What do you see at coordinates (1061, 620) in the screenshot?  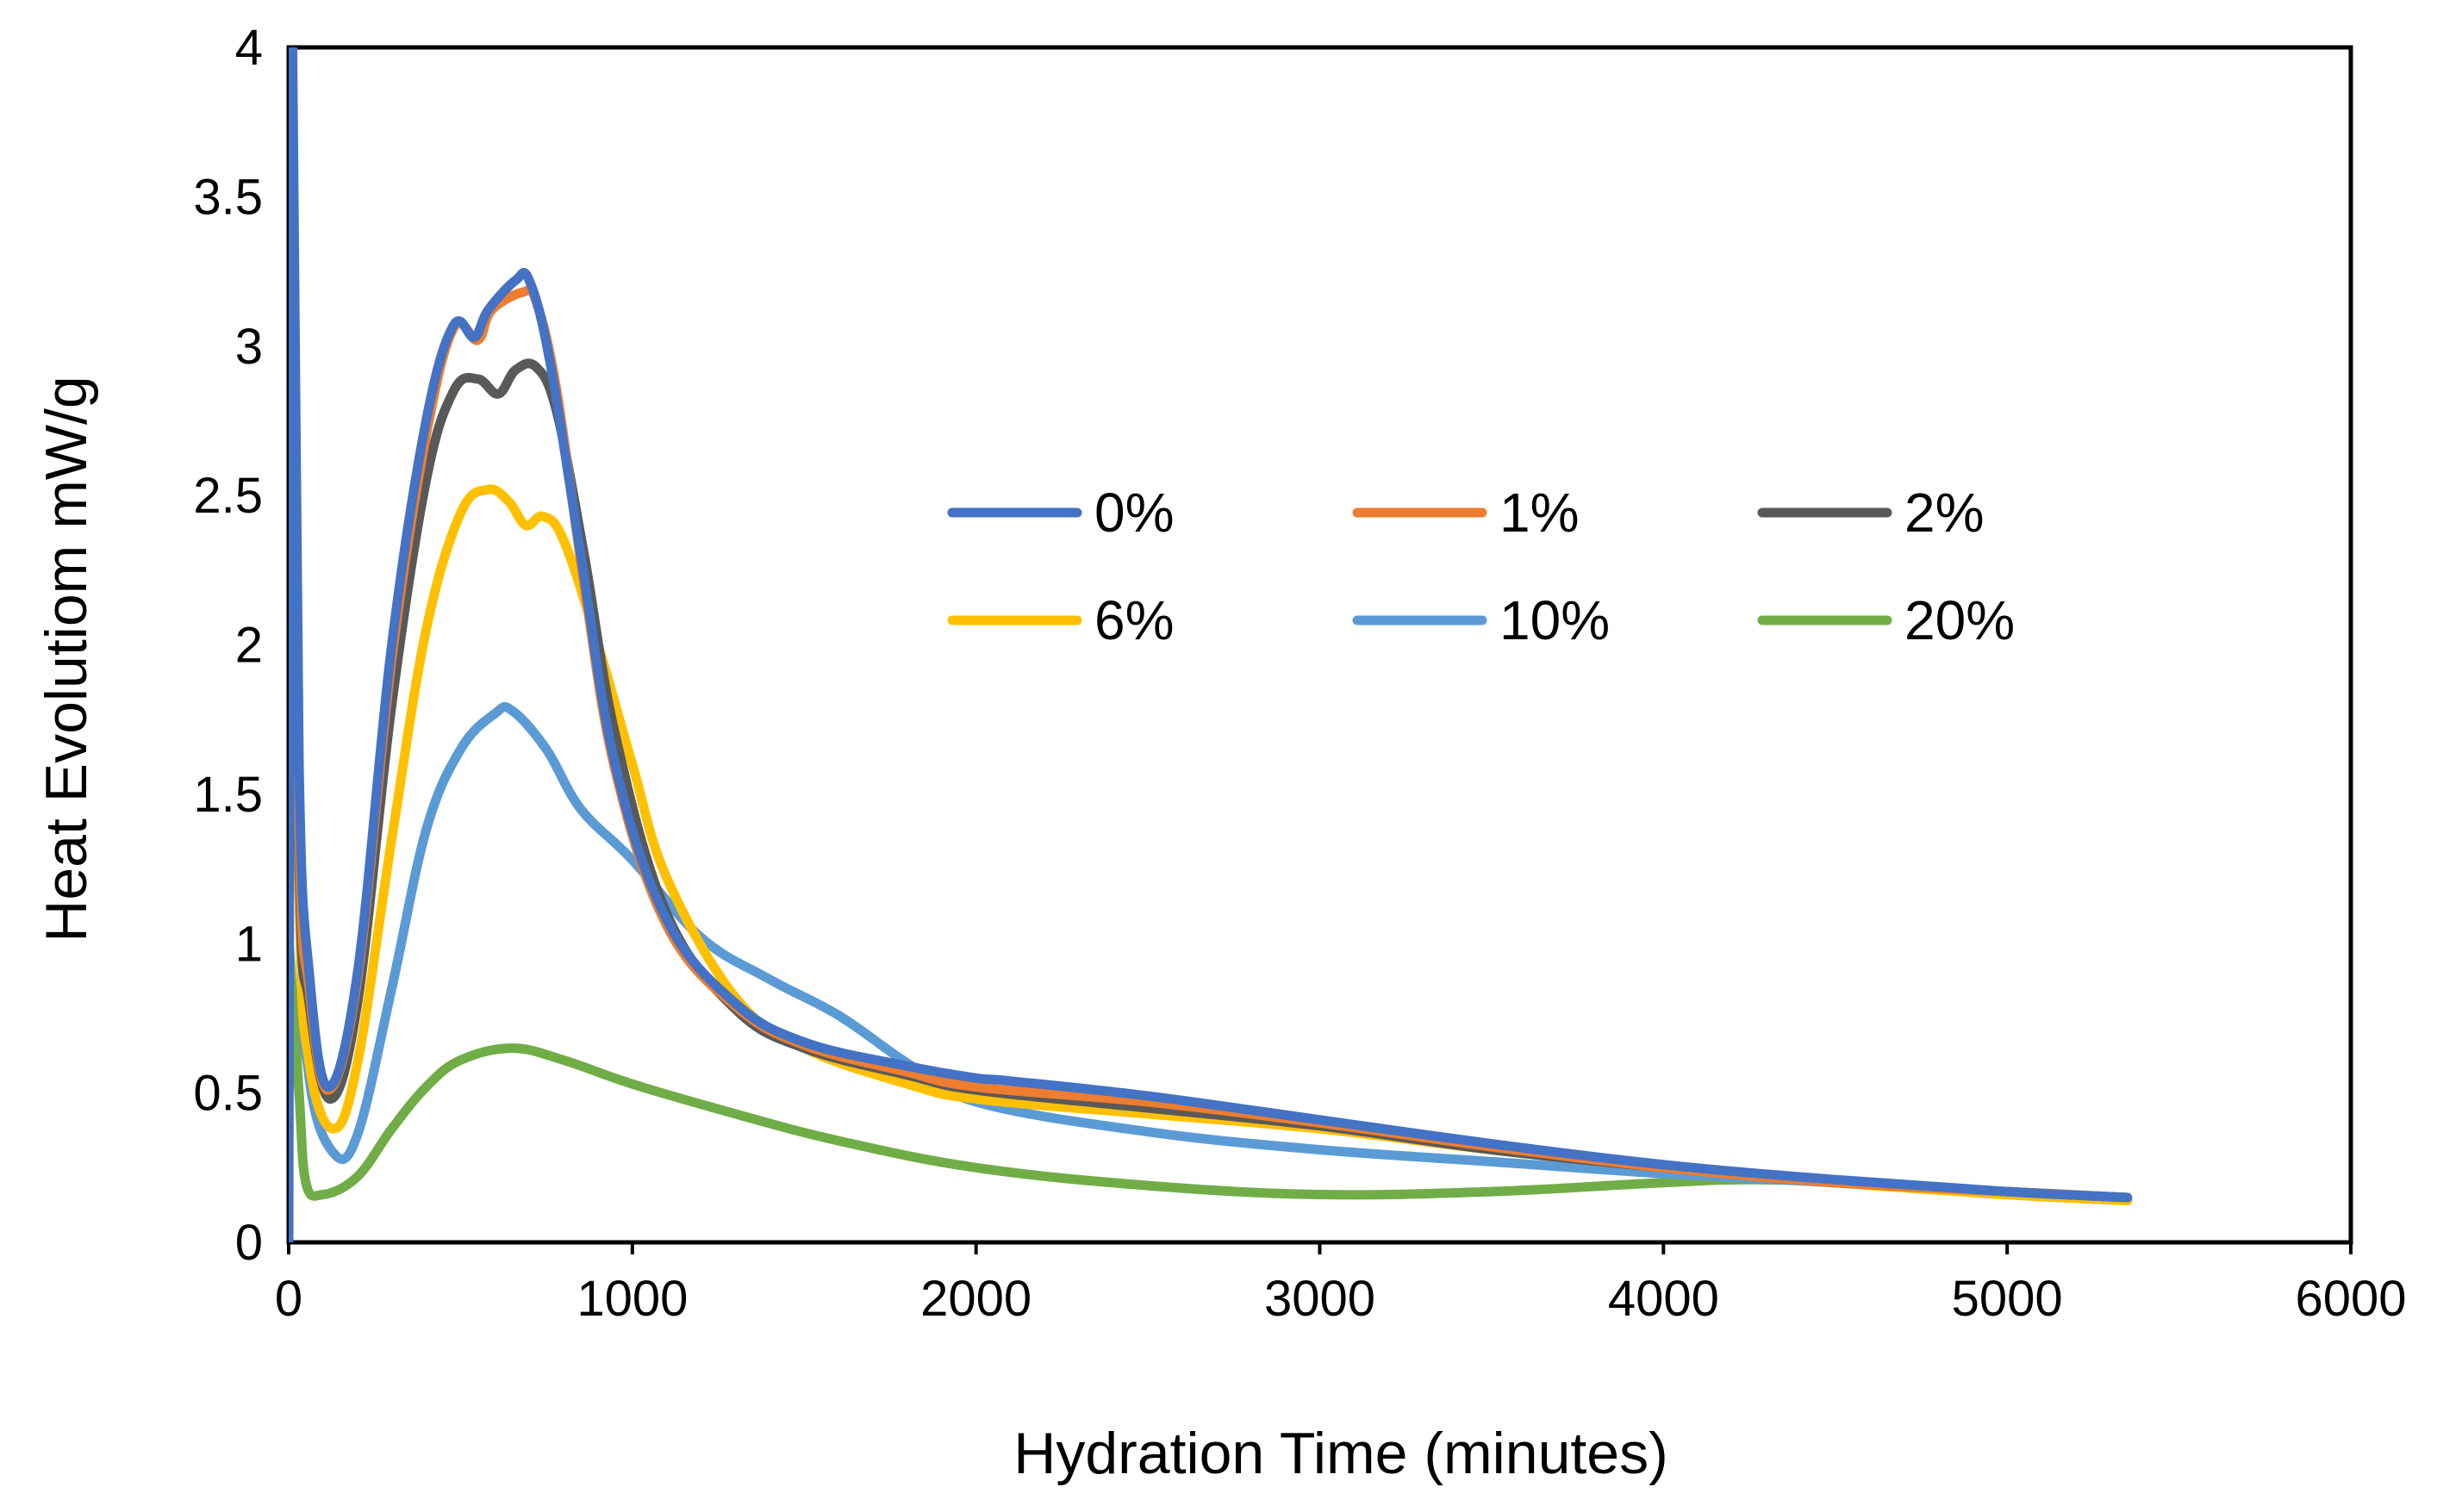 I see `legend-item: 6%` at bounding box center [1061, 620].